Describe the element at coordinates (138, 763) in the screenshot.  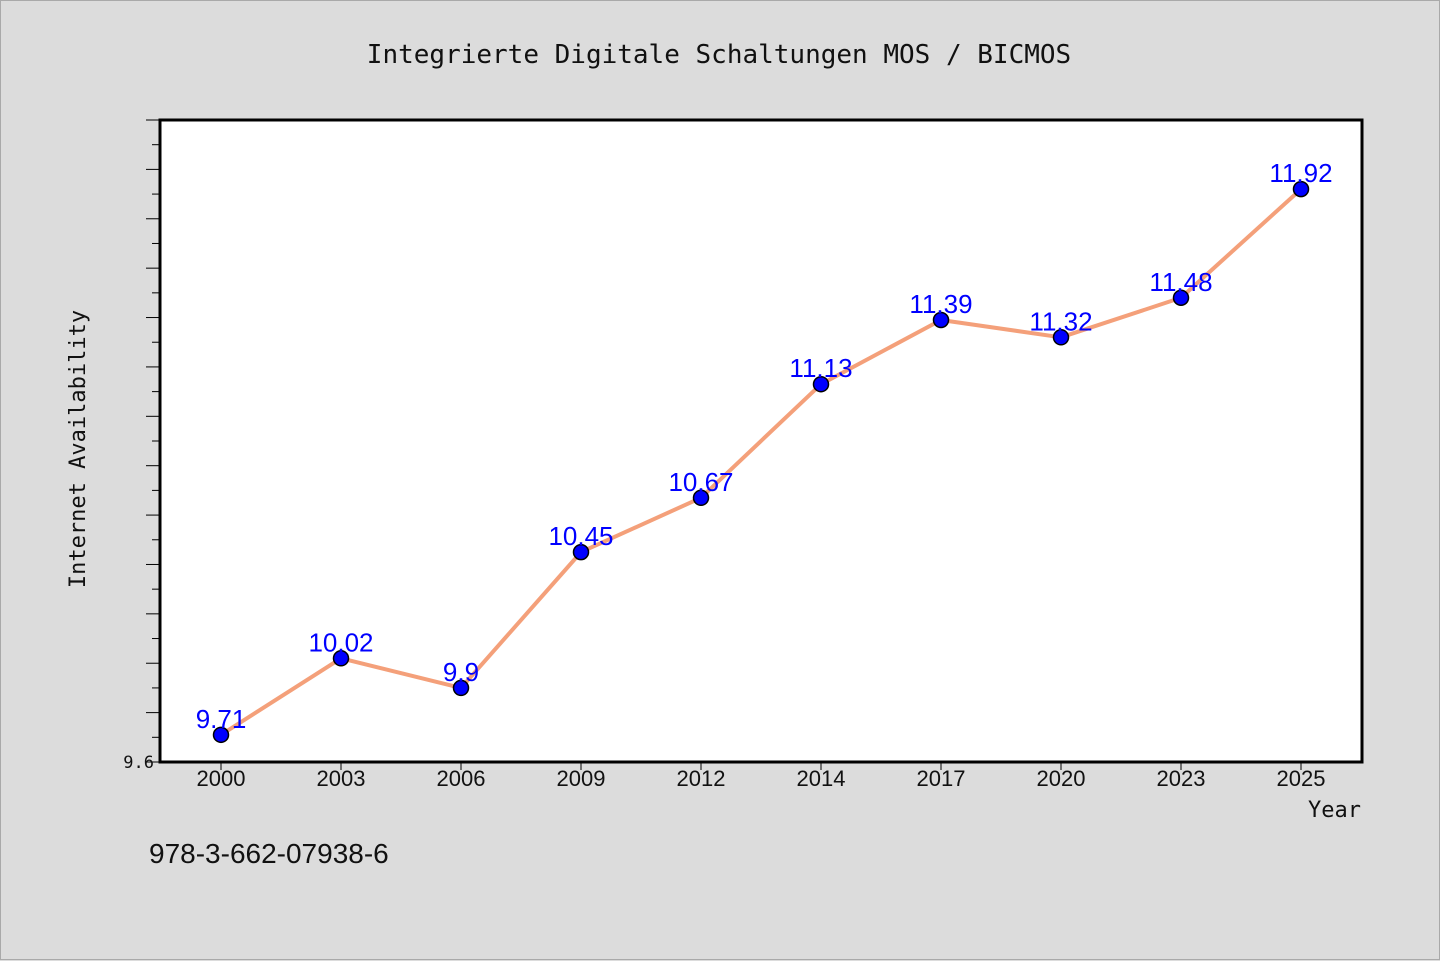
I see `y-tick-label: 9.6` at that location.